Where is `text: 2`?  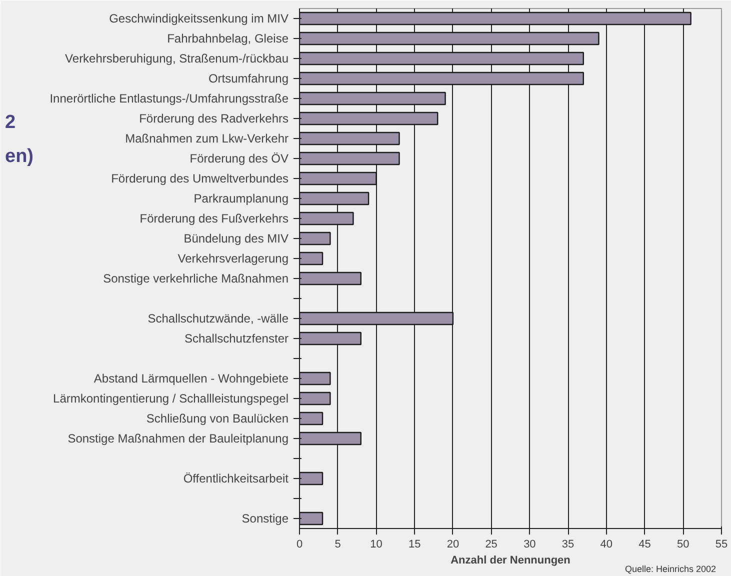 text: 2 is located at coordinates (10, 123).